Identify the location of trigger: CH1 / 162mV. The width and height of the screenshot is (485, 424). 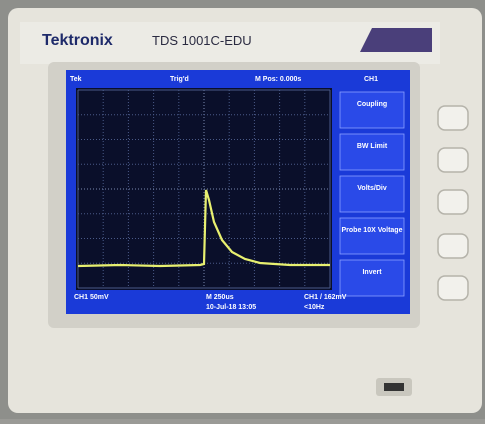
(325, 297).